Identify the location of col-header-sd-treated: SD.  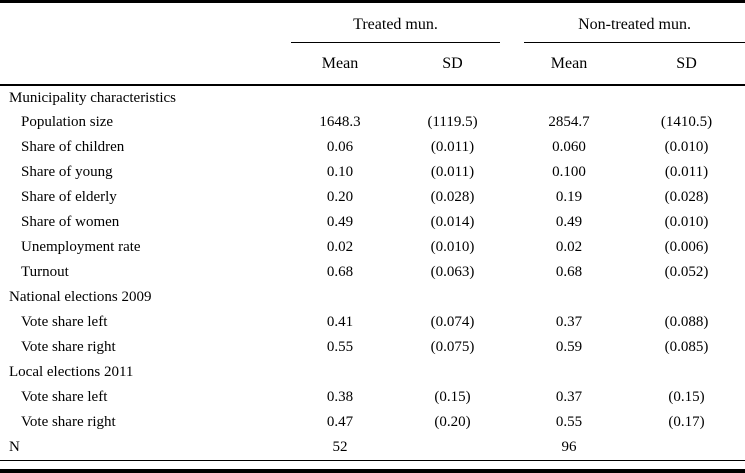
(453, 64).